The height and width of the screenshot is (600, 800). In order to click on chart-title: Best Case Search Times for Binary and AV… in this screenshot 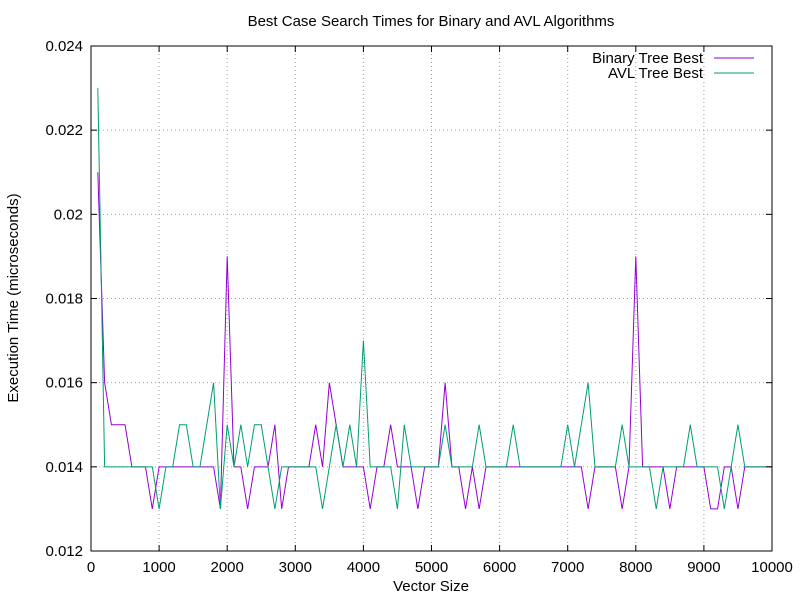, I will do `click(431, 21)`.